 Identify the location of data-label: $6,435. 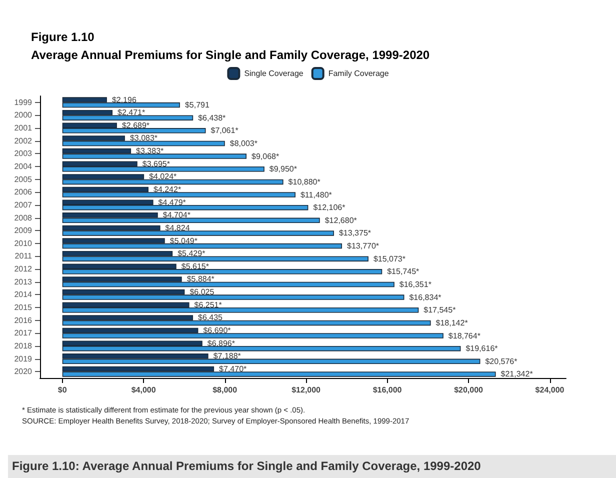
(211, 317).